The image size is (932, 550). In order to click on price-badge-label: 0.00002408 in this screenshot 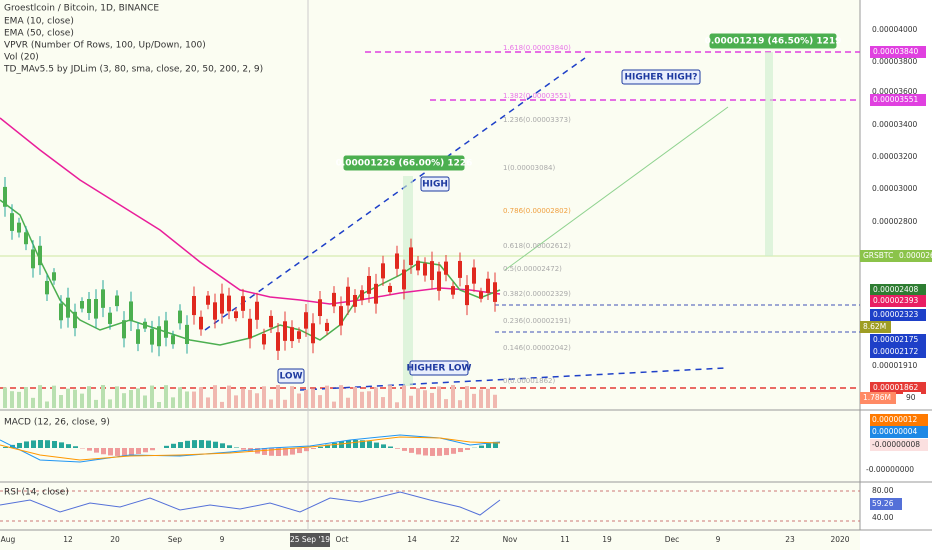, I will do `click(896, 289)`.